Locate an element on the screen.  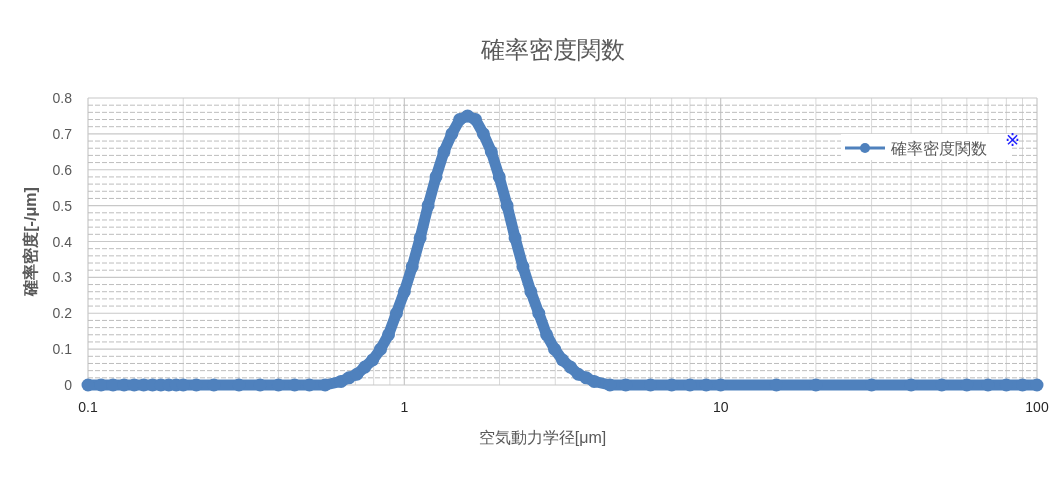
y-tick-label: 0.6 is located at coordinates (62, 169).